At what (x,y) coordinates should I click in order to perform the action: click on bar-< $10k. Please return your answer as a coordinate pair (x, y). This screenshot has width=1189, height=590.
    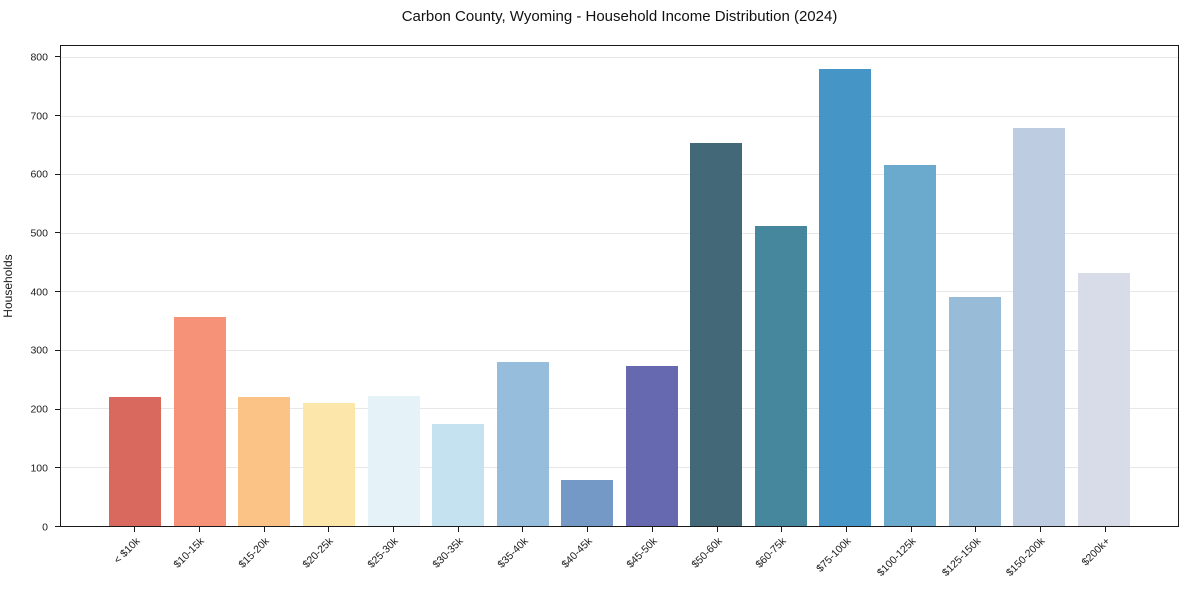
    Looking at the image, I should click on (135, 461).